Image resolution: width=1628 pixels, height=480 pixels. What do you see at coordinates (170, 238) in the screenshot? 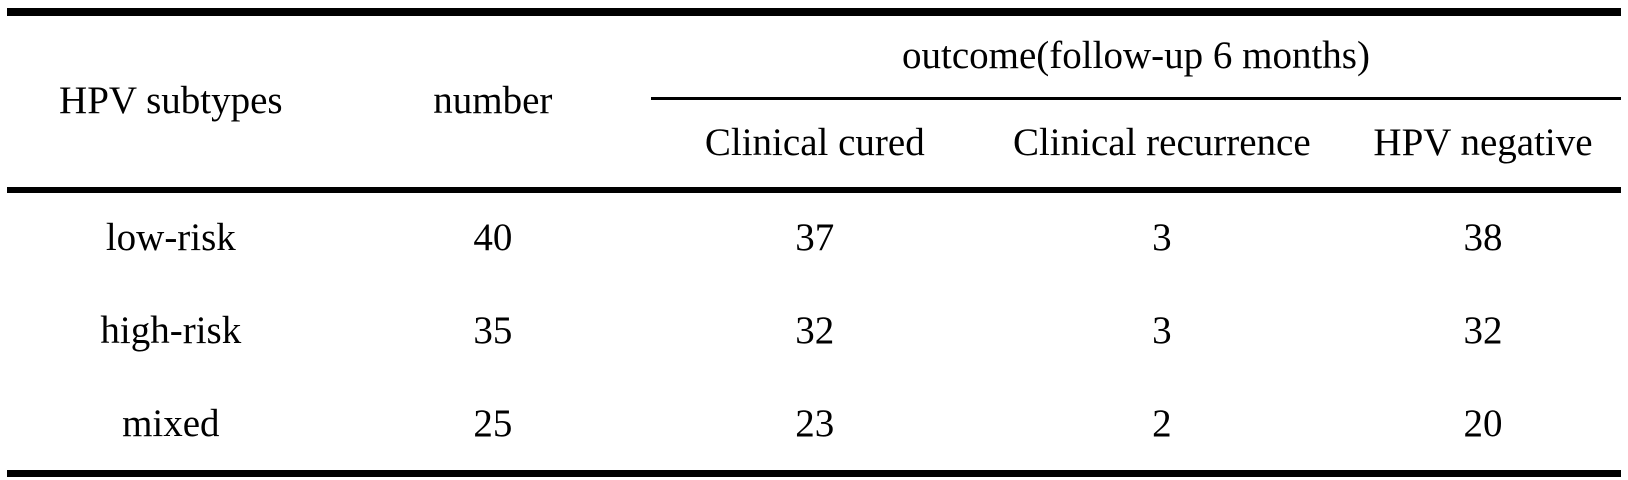
I see `cell-subtype: low-risk` at bounding box center [170, 238].